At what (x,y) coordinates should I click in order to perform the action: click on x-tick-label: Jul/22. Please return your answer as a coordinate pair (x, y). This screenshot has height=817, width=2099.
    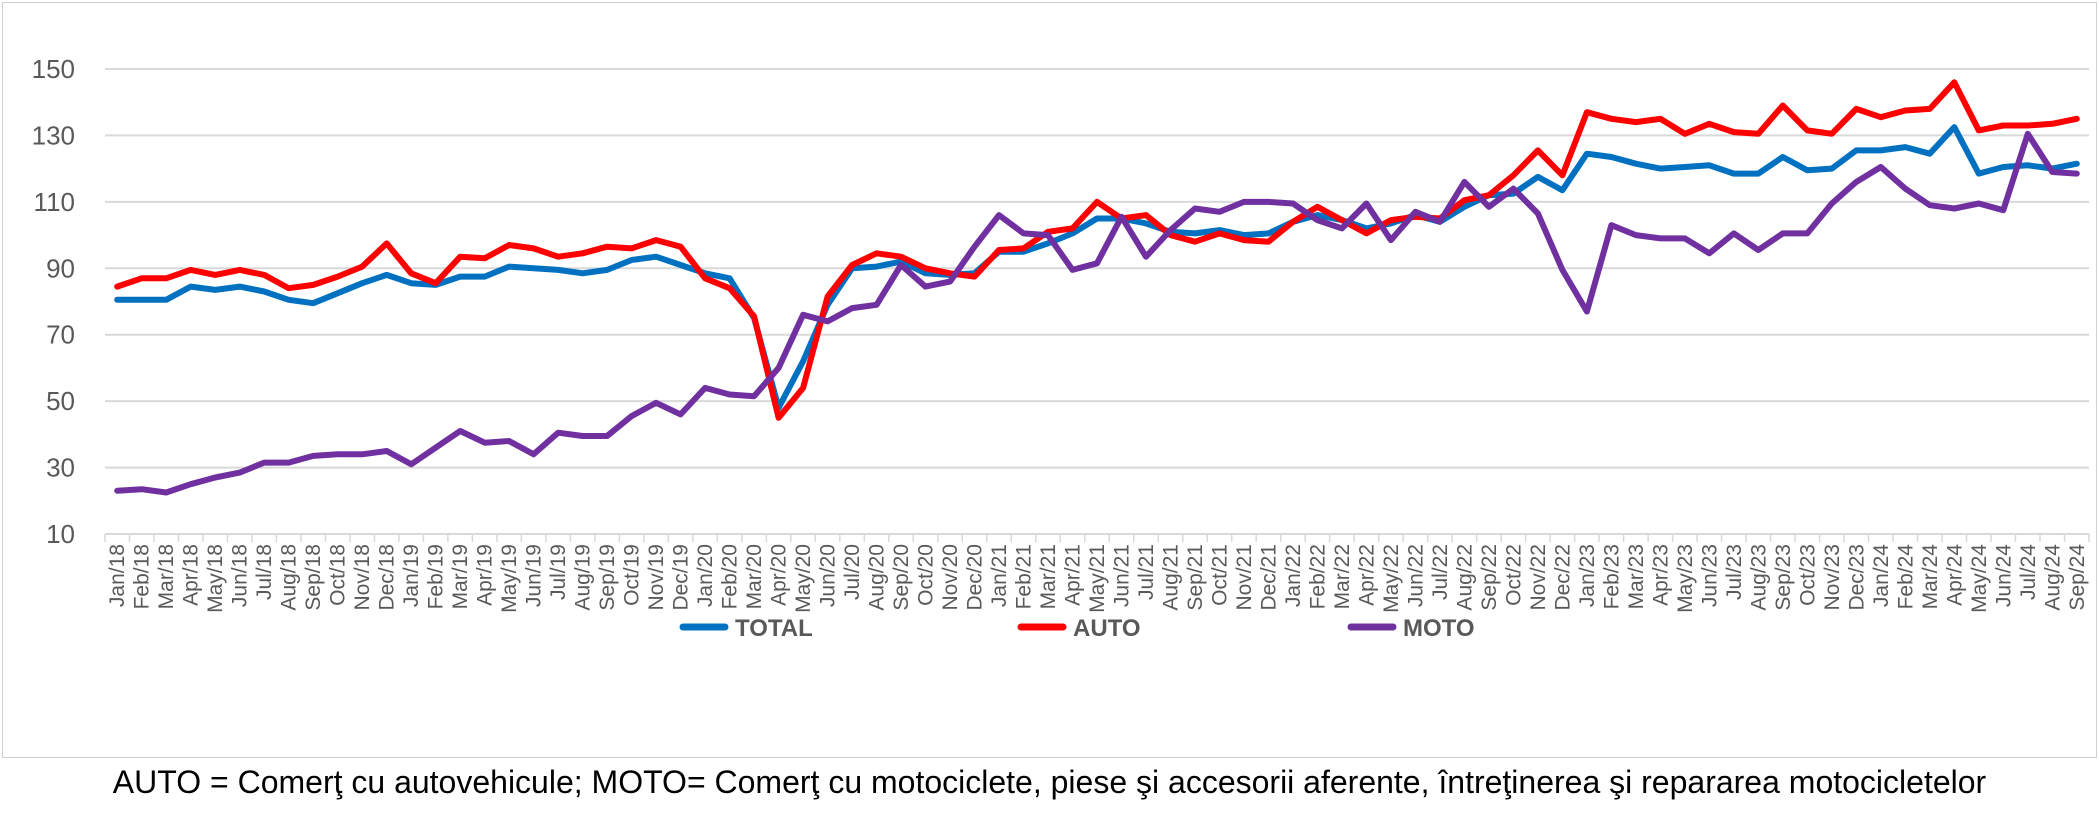
    Looking at the image, I should click on (1440, 572).